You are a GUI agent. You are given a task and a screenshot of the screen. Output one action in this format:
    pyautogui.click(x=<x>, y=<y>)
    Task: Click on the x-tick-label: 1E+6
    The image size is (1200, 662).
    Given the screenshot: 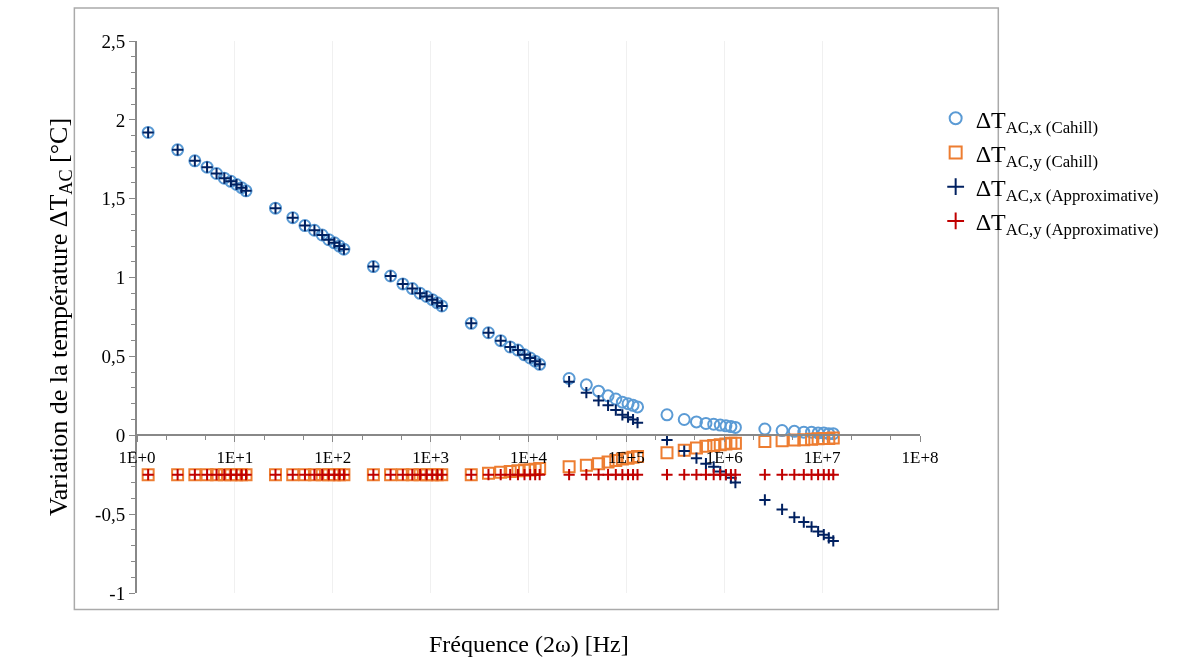 What is the action you would take?
    pyautogui.click(x=724, y=457)
    